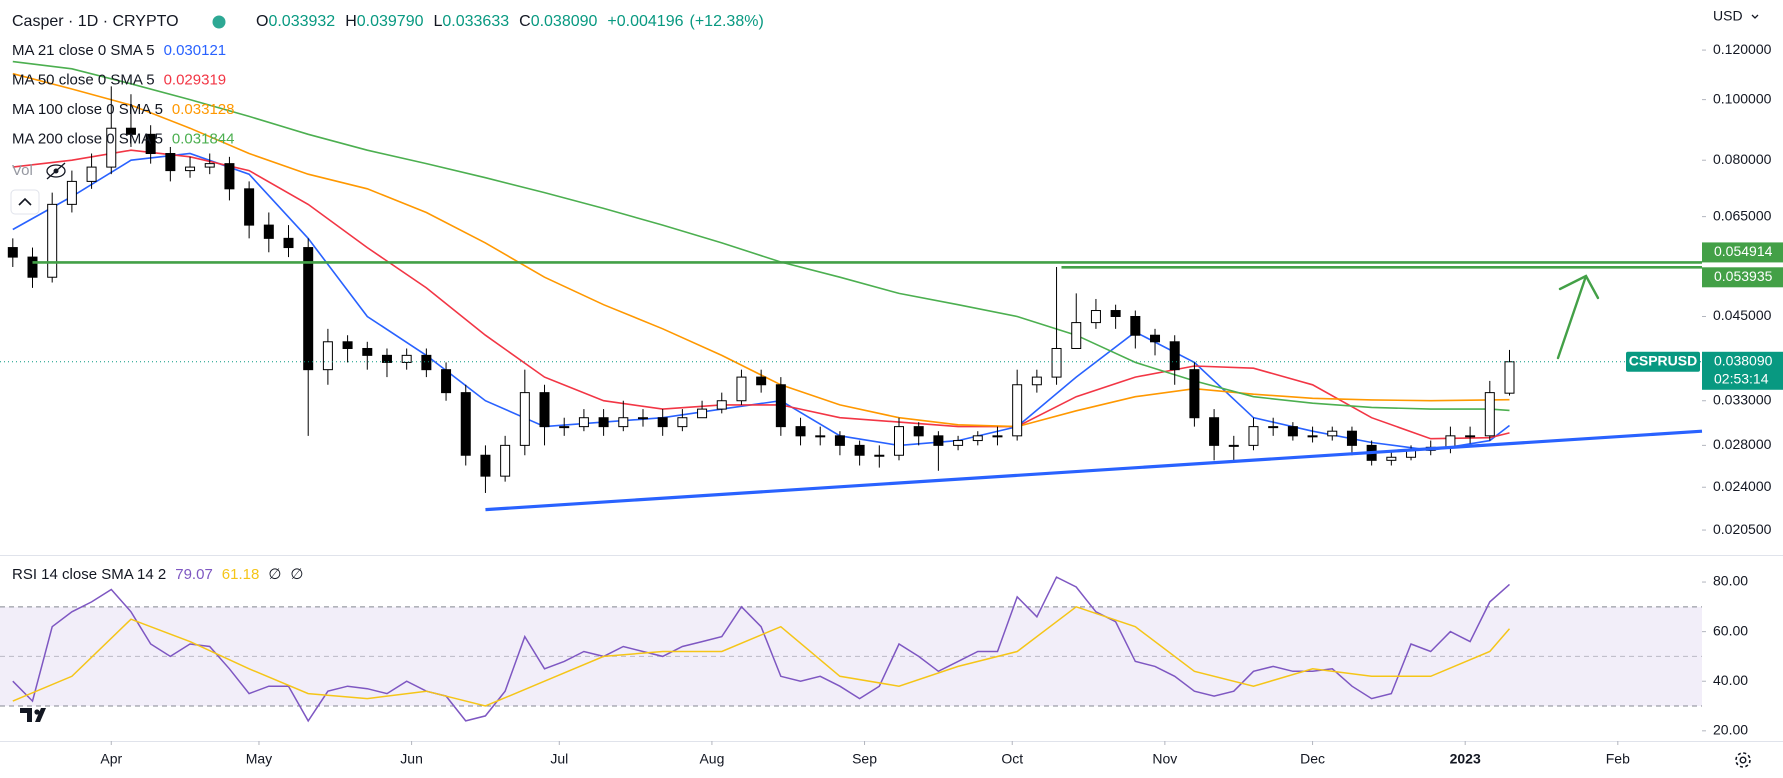  I want to click on trendline, so click(1094, 470).